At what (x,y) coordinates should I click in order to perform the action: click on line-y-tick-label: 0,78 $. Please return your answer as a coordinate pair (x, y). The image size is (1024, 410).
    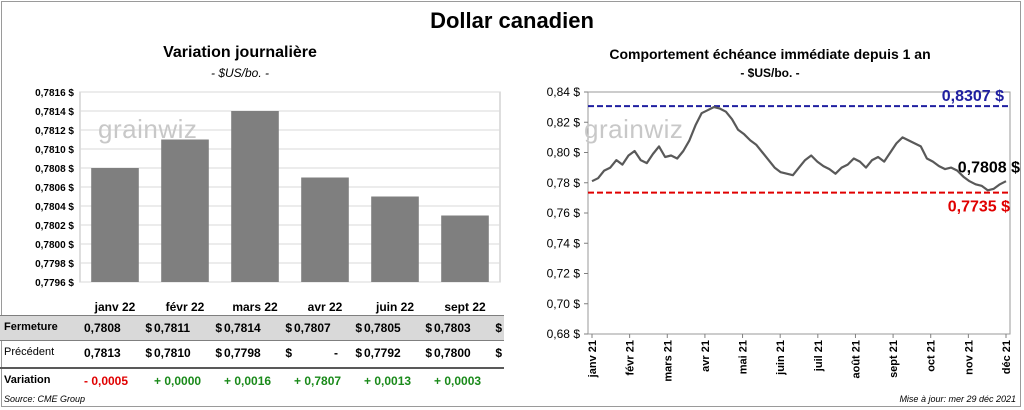
    Looking at the image, I should click on (564, 183).